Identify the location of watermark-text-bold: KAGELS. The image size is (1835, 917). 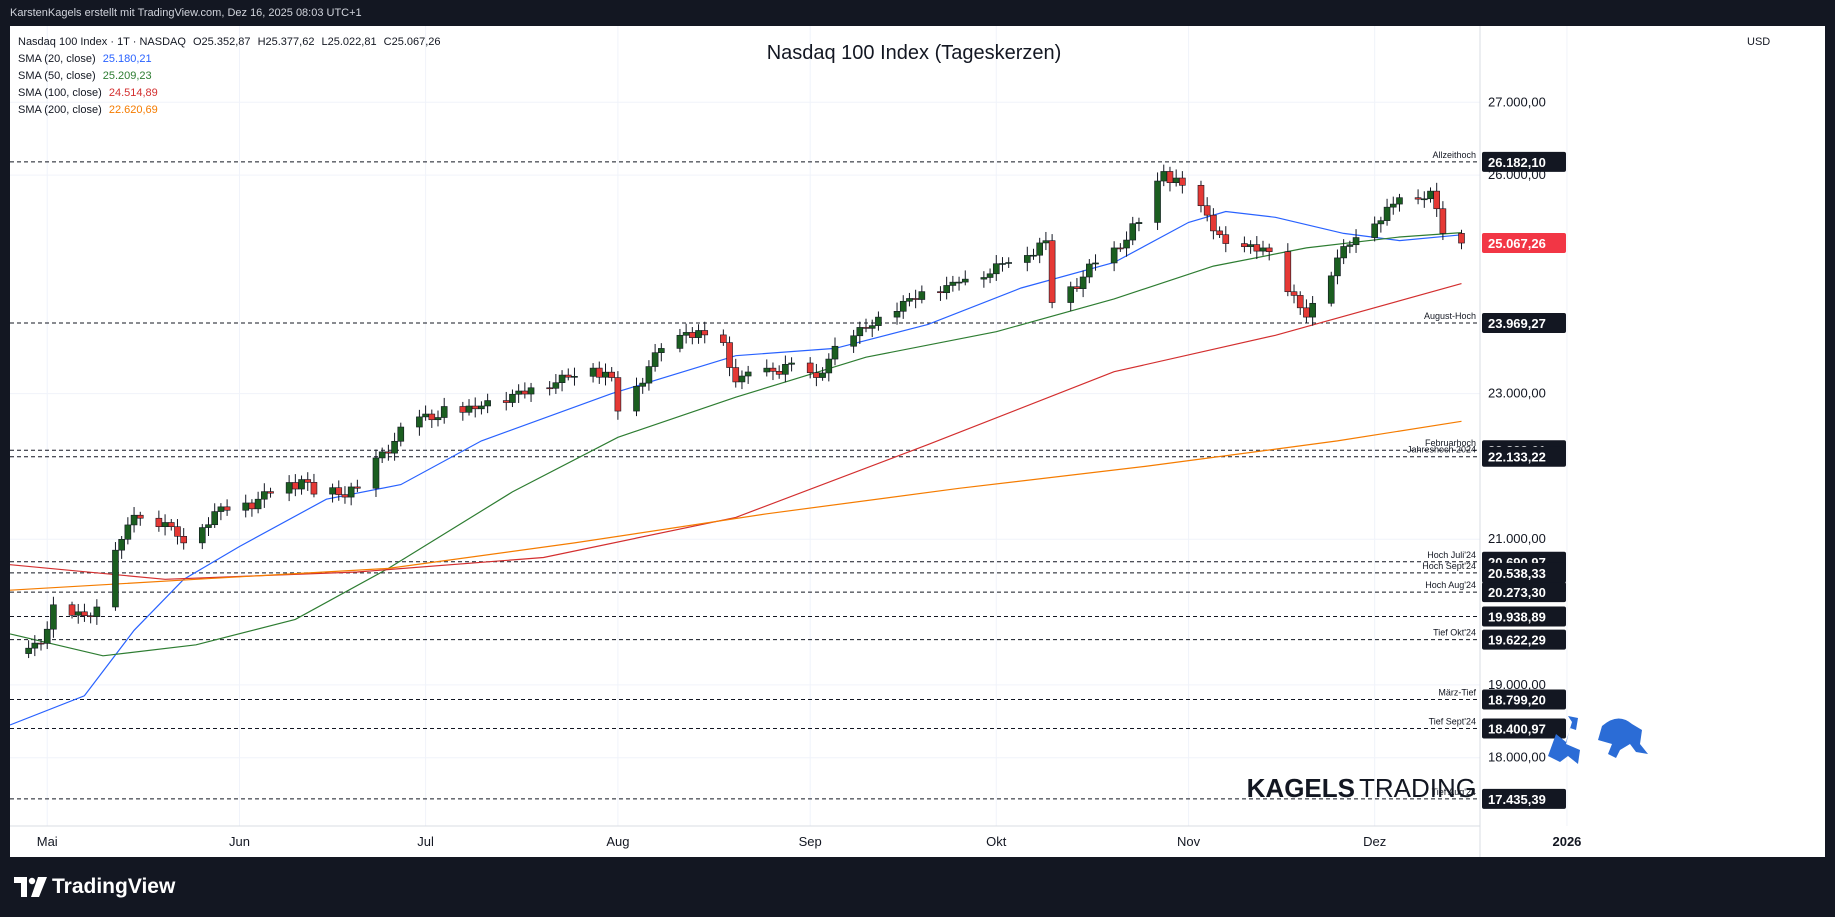
(1301, 788).